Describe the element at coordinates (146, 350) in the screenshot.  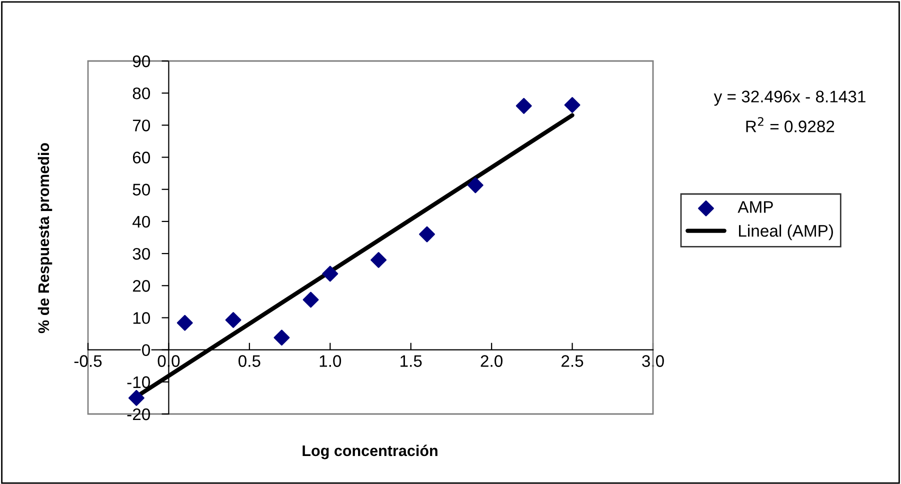
I see `y-tick-label: 0` at that location.